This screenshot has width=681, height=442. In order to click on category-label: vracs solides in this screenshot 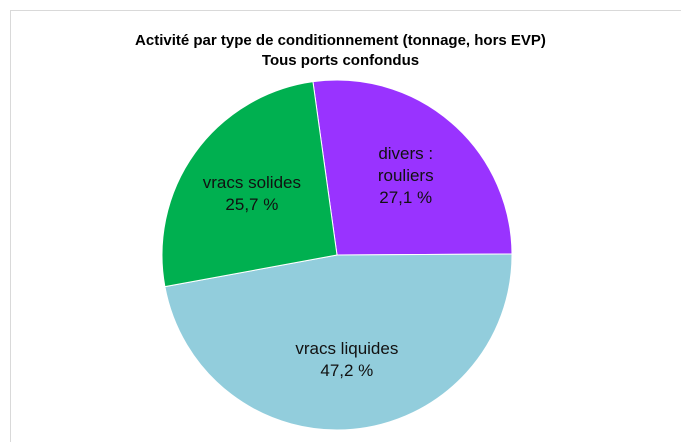, I will do `click(251, 182)`.